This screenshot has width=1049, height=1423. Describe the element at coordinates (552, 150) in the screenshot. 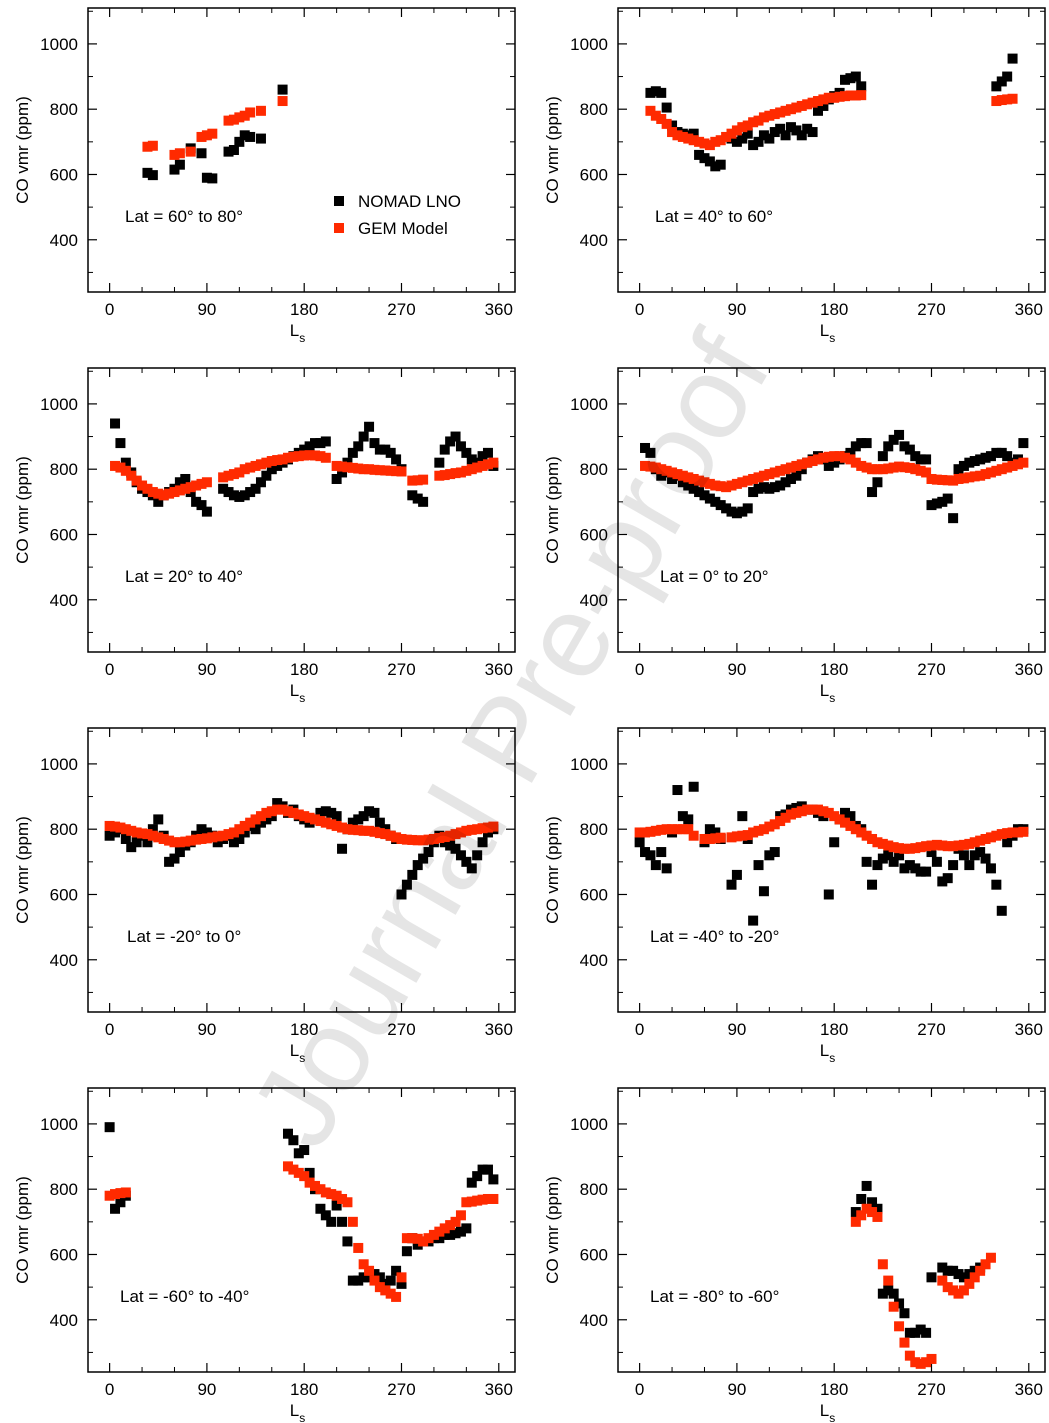

I see `y-axis-label: CO vmr (ppm)` at that location.